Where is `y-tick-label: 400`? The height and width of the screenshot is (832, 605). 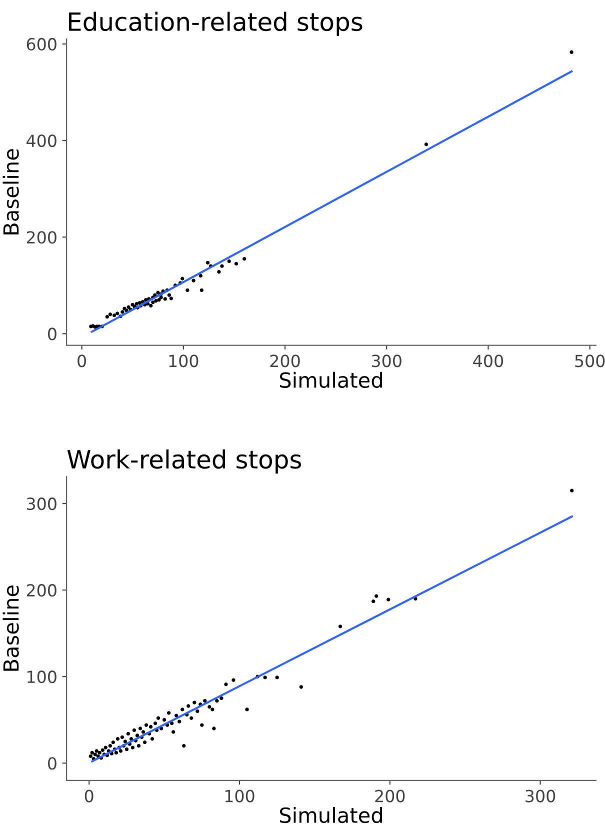
y-tick-label: 400 is located at coordinates (41, 141).